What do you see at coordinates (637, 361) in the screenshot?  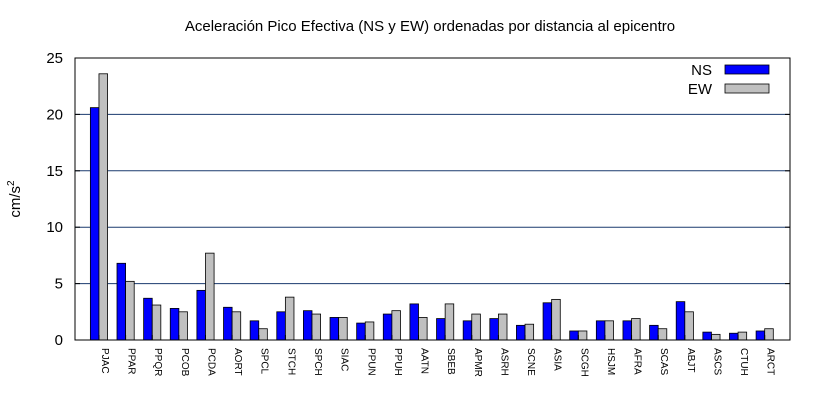 I see `x-tick-label: AFRA` at bounding box center [637, 361].